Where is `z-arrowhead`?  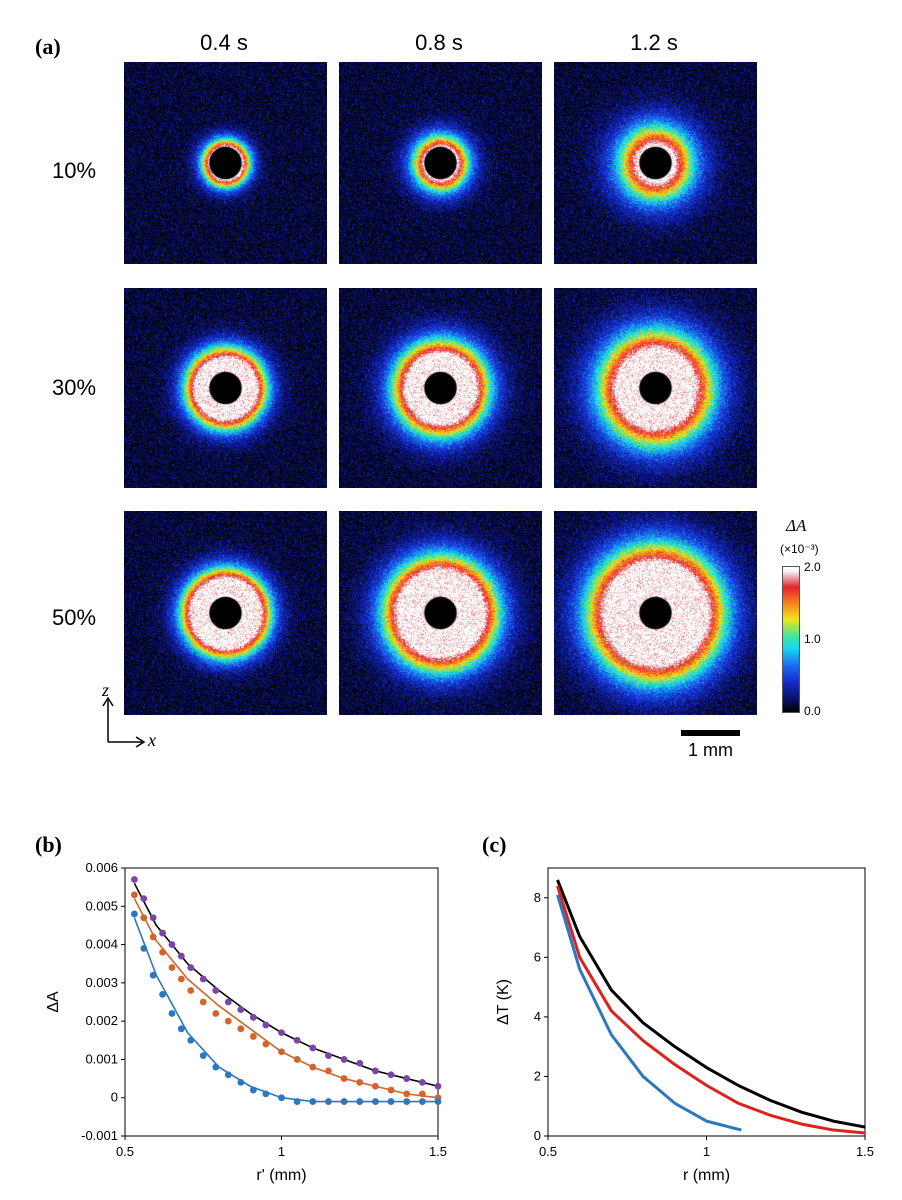
z-arrowhead is located at coordinates (108, 701).